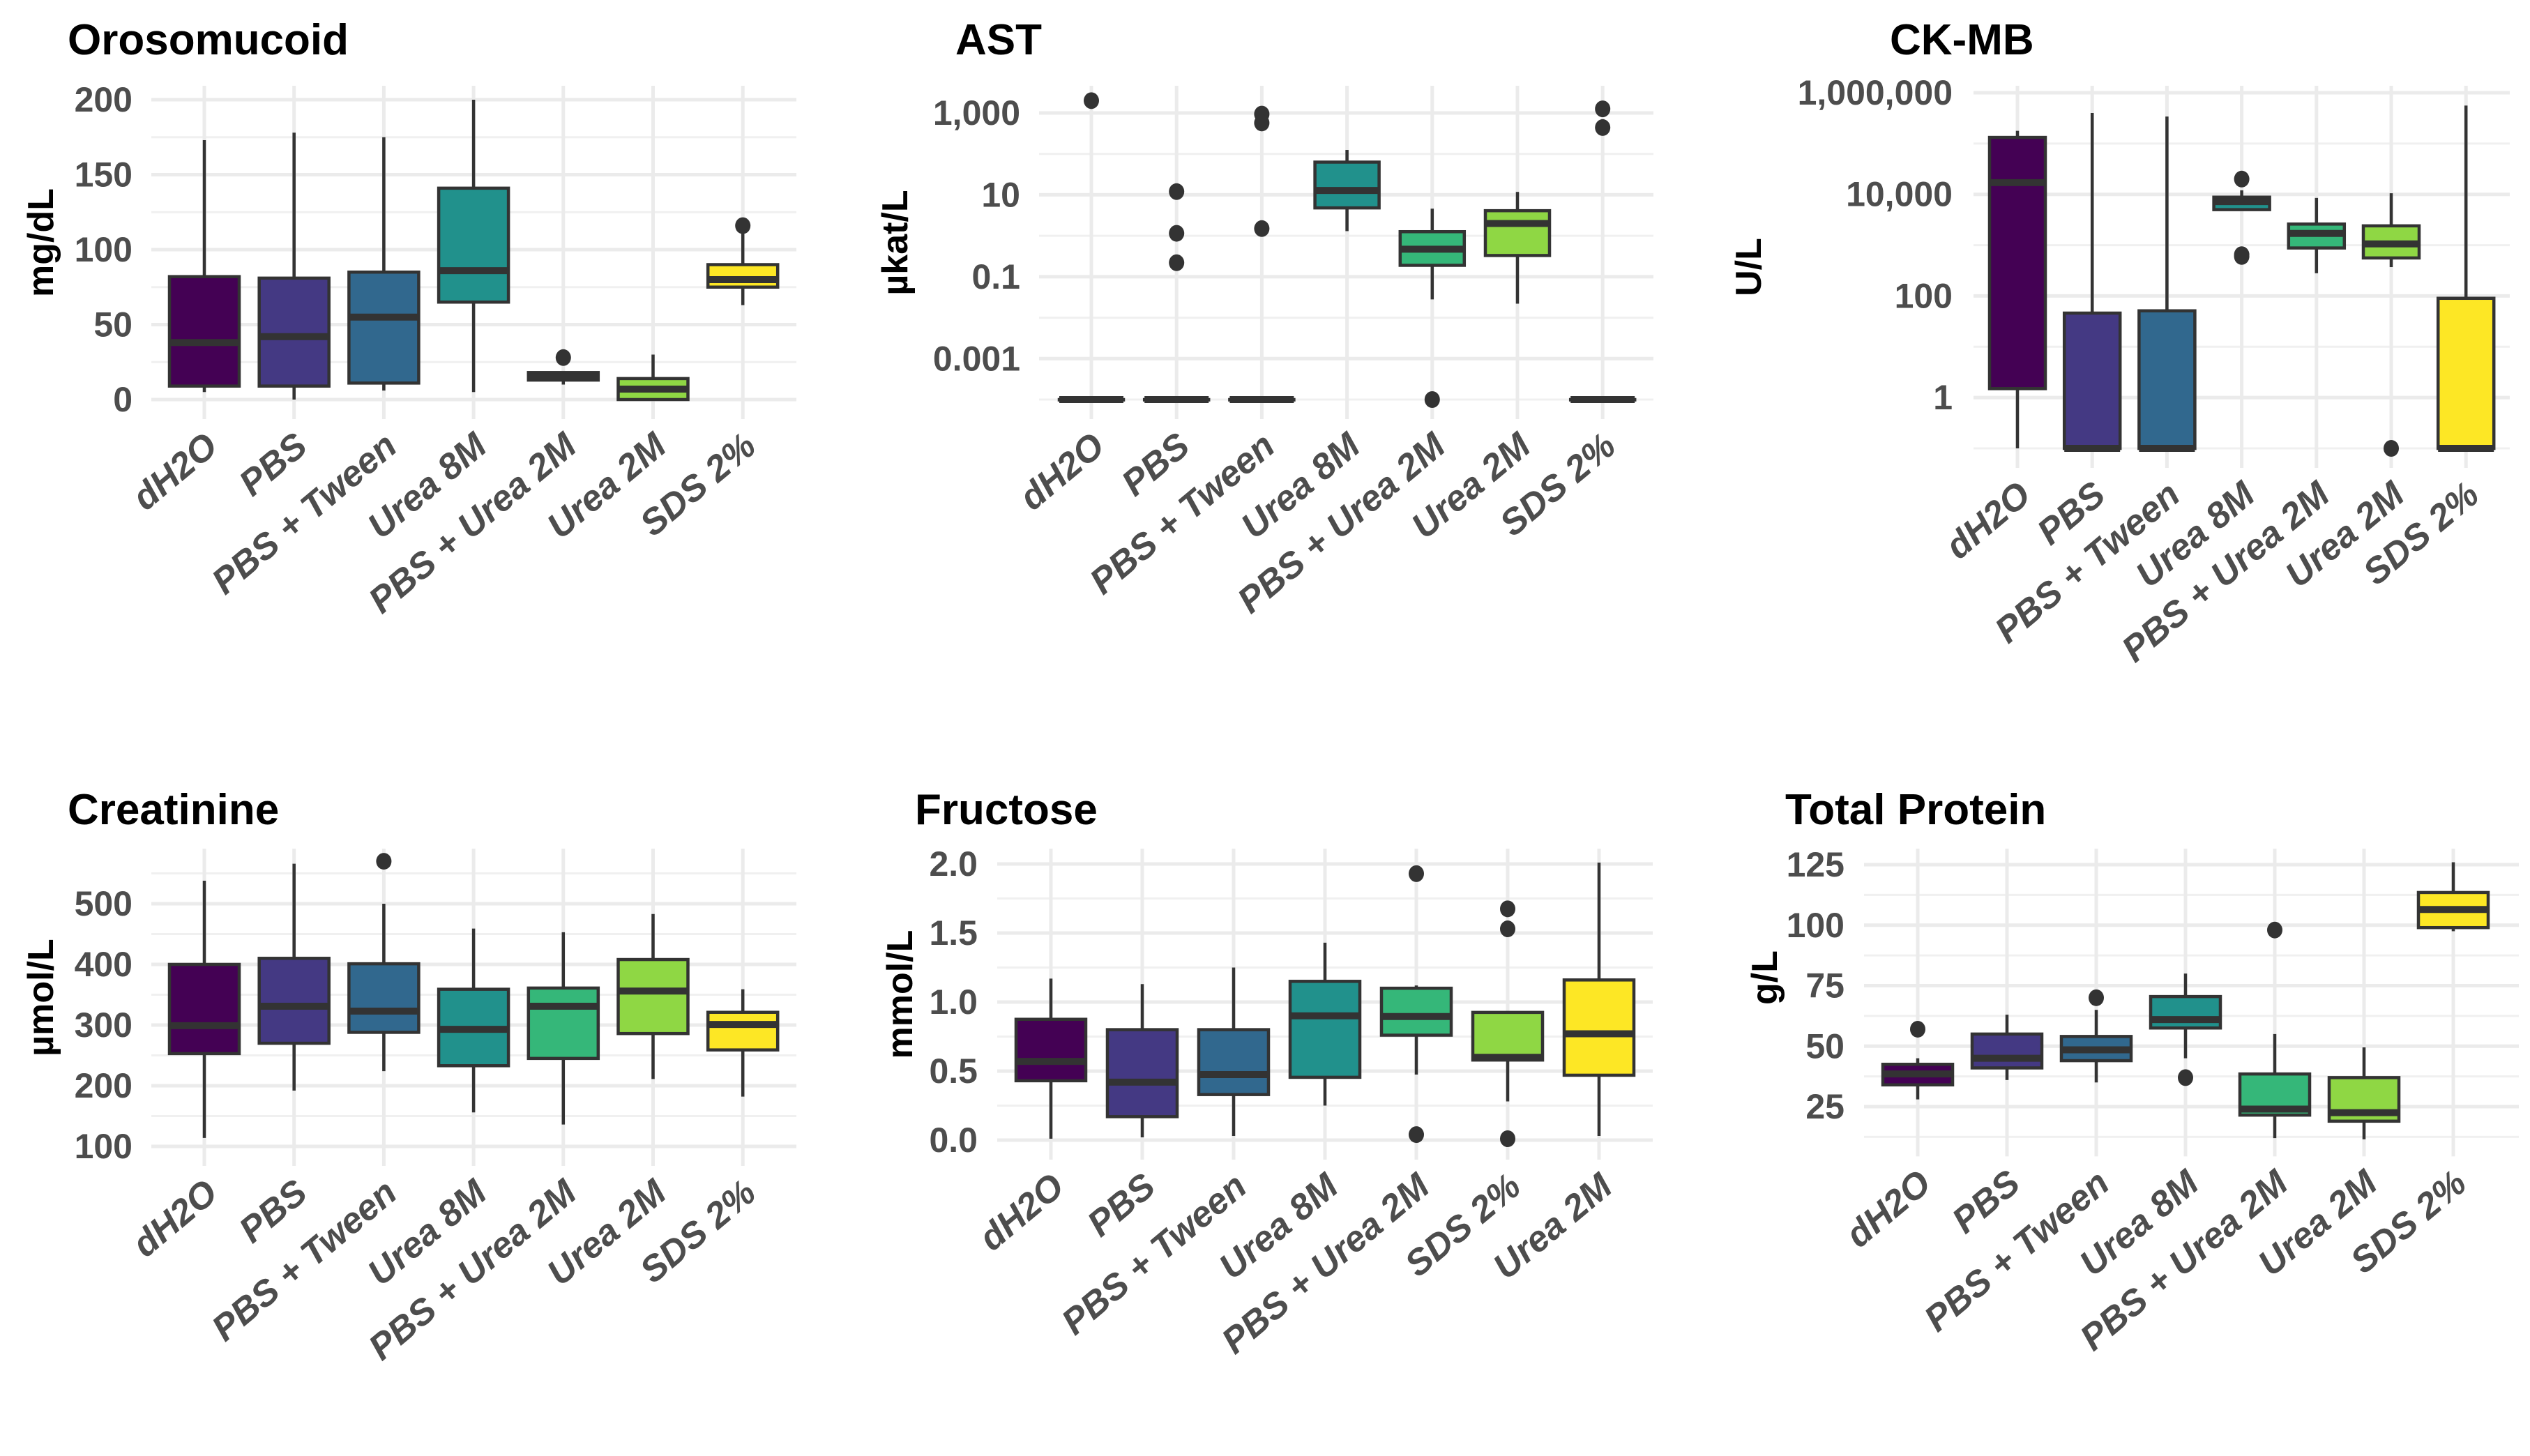 The image size is (2530, 1456). What do you see at coordinates (1825, 1106) in the screenshot?
I see `y-tick-label: 25` at bounding box center [1825, 1106].